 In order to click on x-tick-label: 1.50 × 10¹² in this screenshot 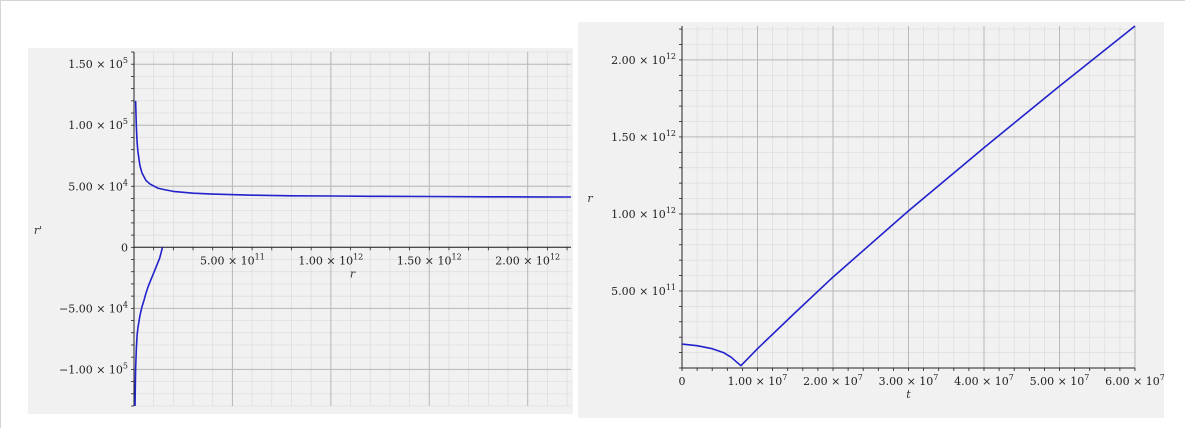, I will do `click(429, 259)`.